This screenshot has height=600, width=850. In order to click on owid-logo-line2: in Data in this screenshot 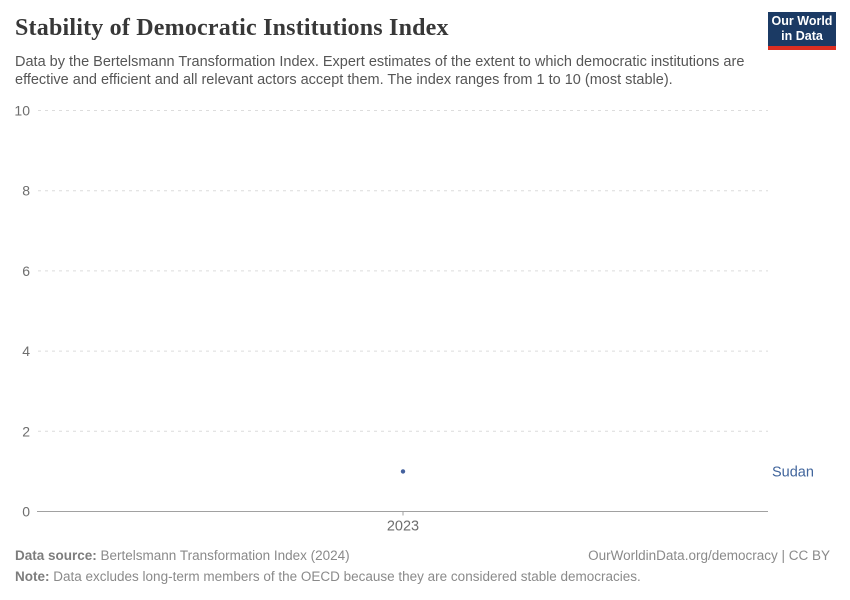, I will do `click(802, 36)`.